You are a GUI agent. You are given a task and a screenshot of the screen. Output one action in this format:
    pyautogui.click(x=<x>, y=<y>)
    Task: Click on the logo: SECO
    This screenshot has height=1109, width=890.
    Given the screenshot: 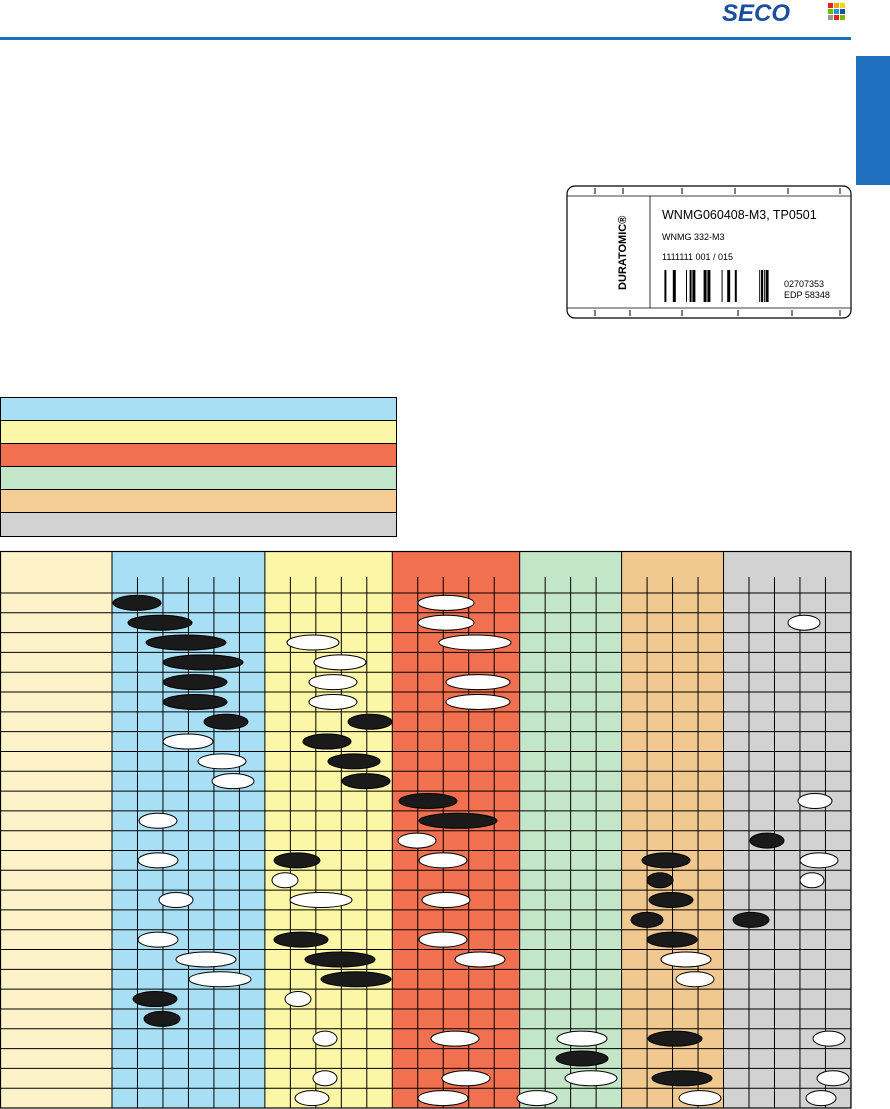 What is the action you would take?
    pyautogui.click(x=756, y=13)
    